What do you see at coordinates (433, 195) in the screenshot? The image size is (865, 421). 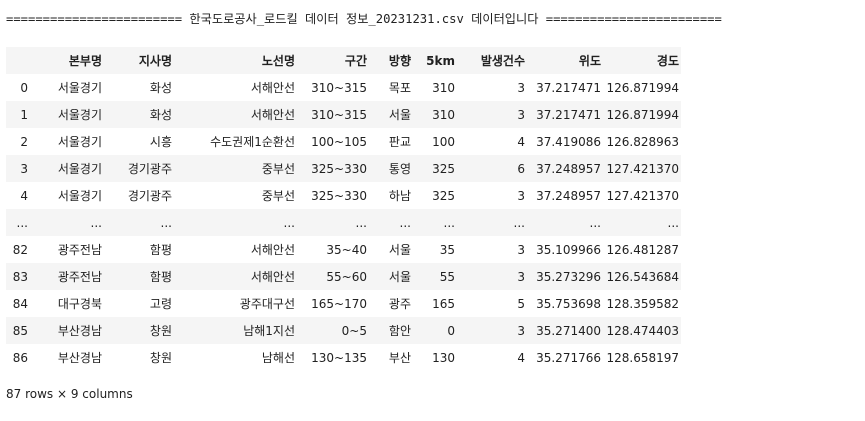 I see `cell-5km: 325` at bounding box center [433, 195].